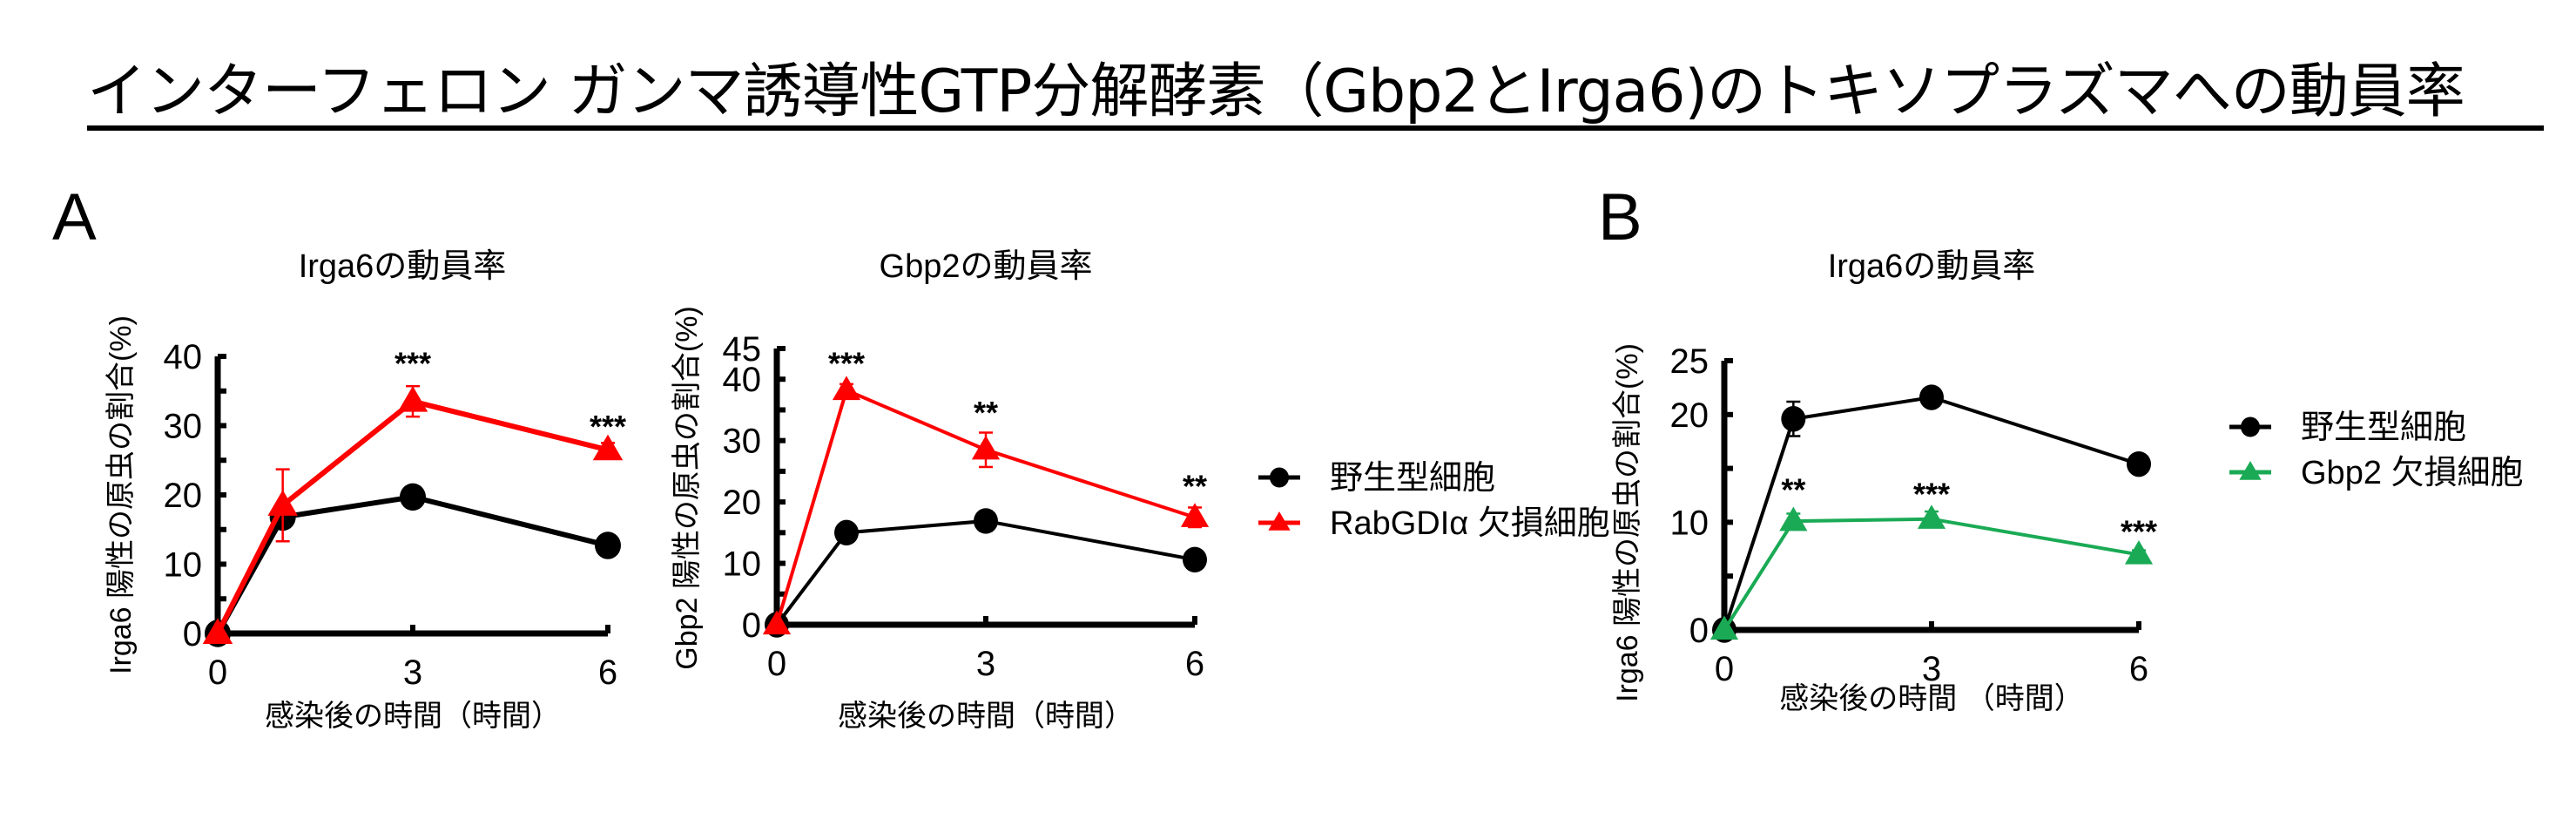 This screenshot has height=826, width=2576. Describe the element at coordinates (1620, 217) in the screenshot. I see `panel-label-b: B` at that location.